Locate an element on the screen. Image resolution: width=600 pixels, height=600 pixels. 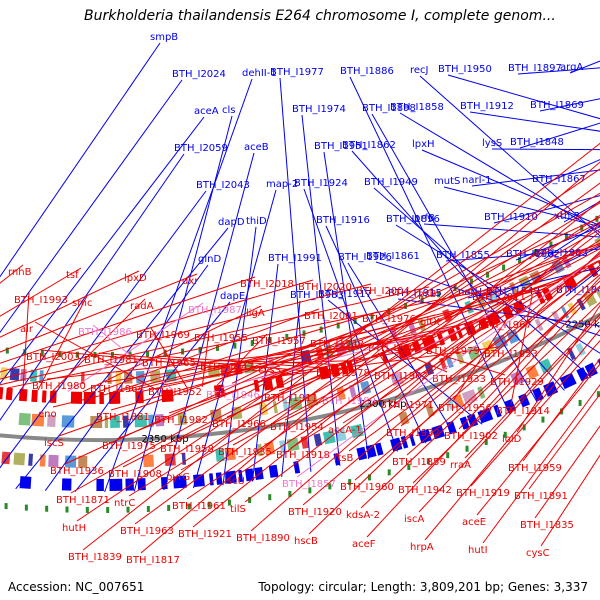
reverse-gene-label: aceF is located at coordinates (364, 544).